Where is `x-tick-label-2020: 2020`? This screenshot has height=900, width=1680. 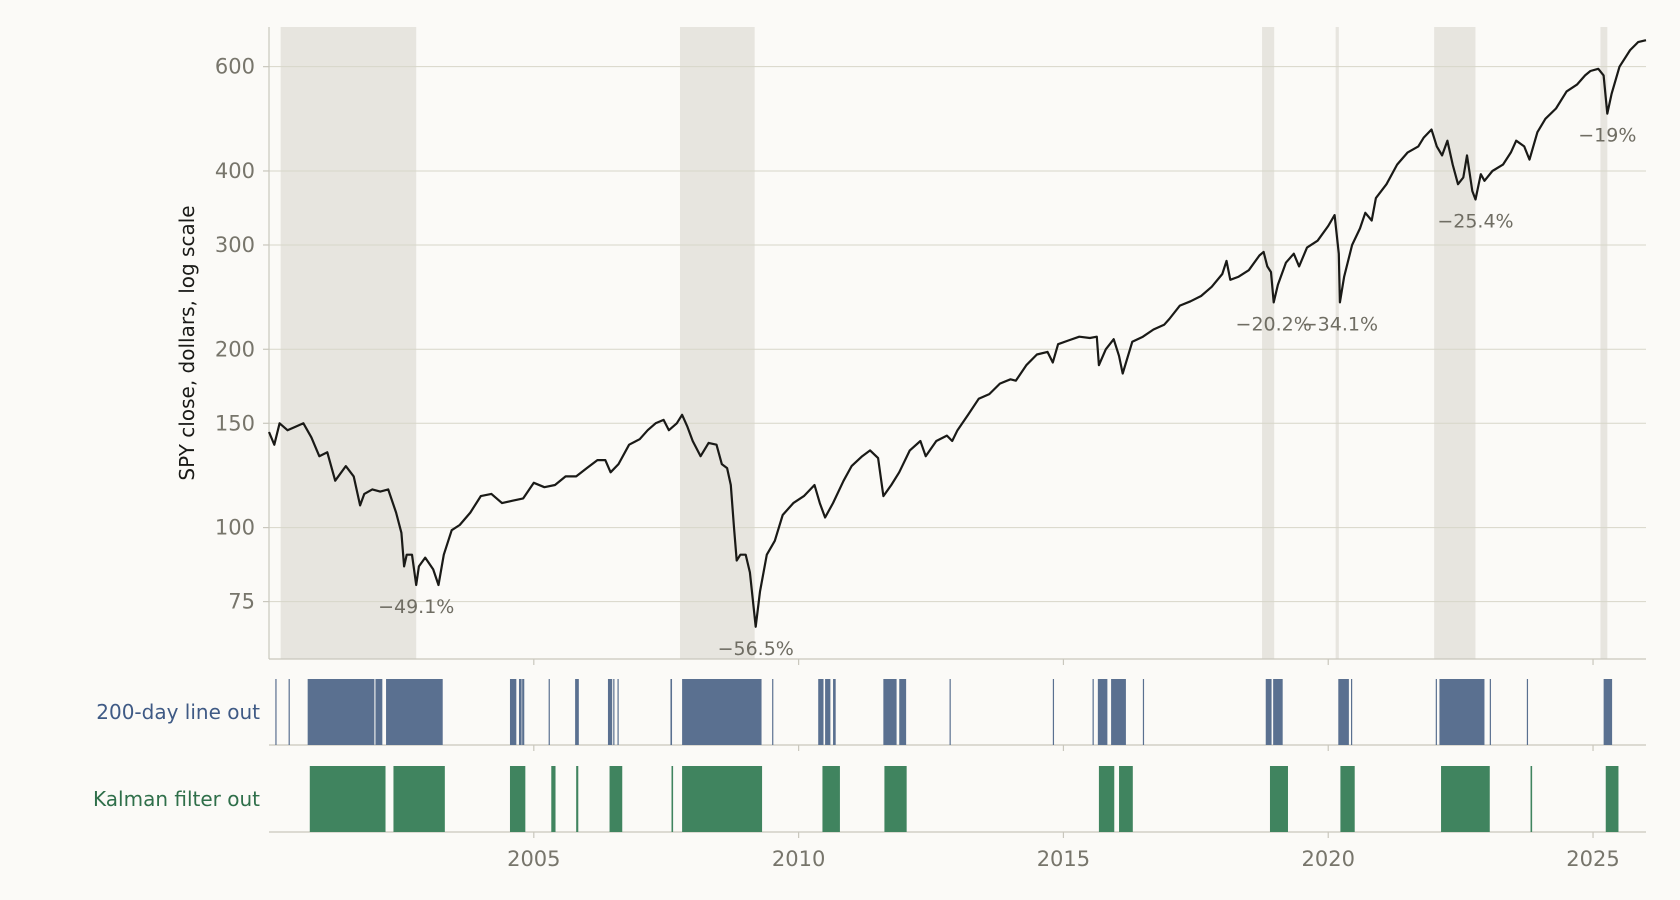 x-tick-label-2020: 2020 is located at coordinates (1328, 859).